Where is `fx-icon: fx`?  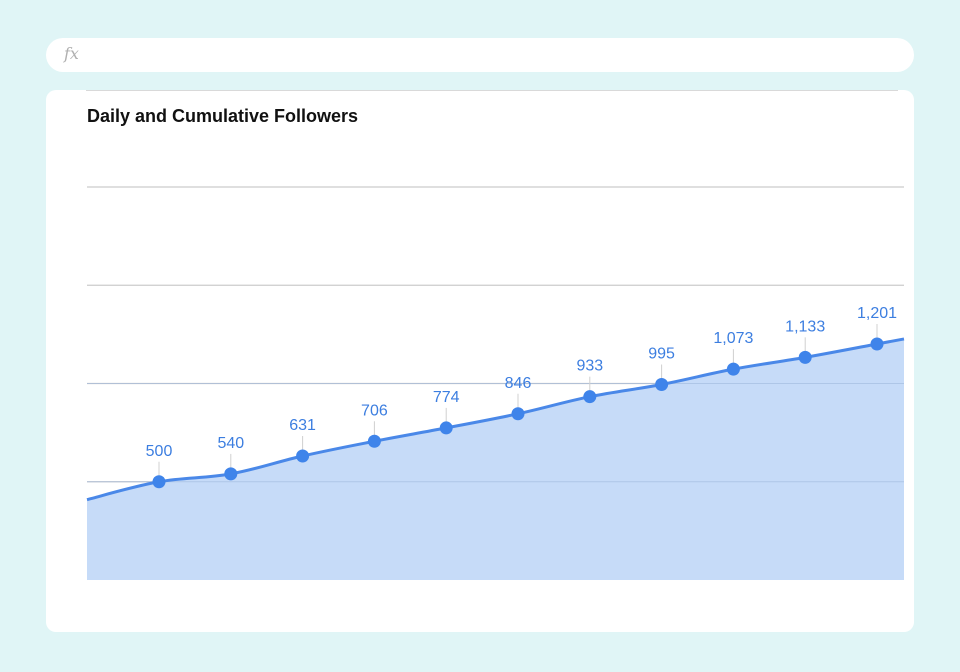 fx-icon: fx is located at coordinates (71, 53).